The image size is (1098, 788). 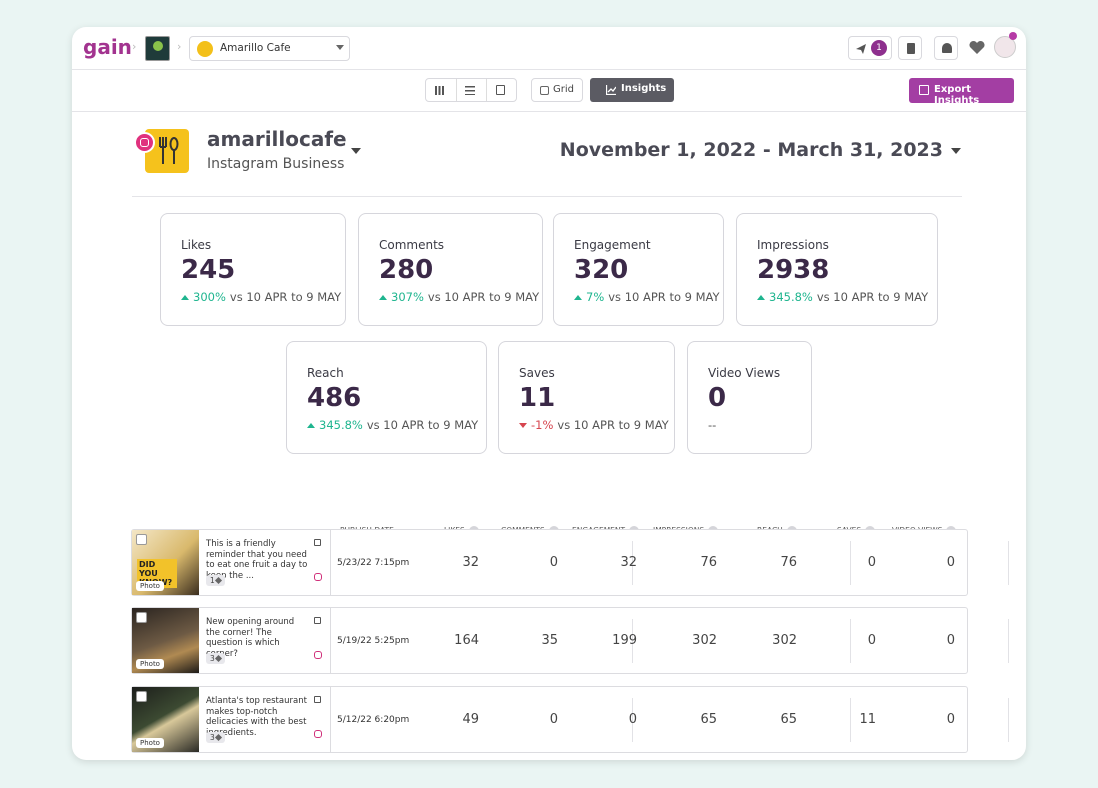 I want to click on publish-date: 5/23/22 7:15pm, so click(x=373, y=563).